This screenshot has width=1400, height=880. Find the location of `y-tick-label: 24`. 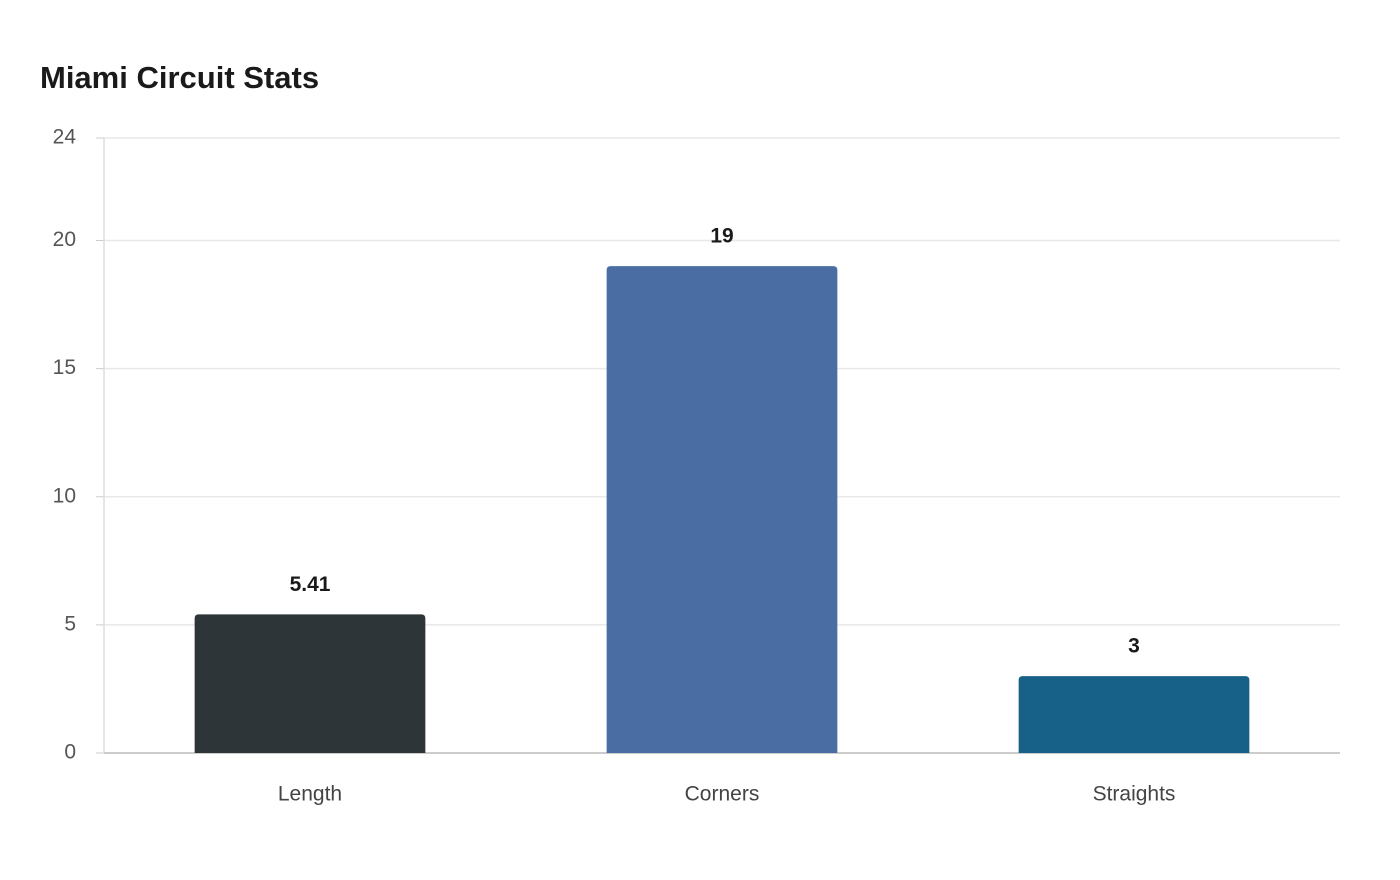

y-tick-label: 24 is located at coordinates (65, 137).